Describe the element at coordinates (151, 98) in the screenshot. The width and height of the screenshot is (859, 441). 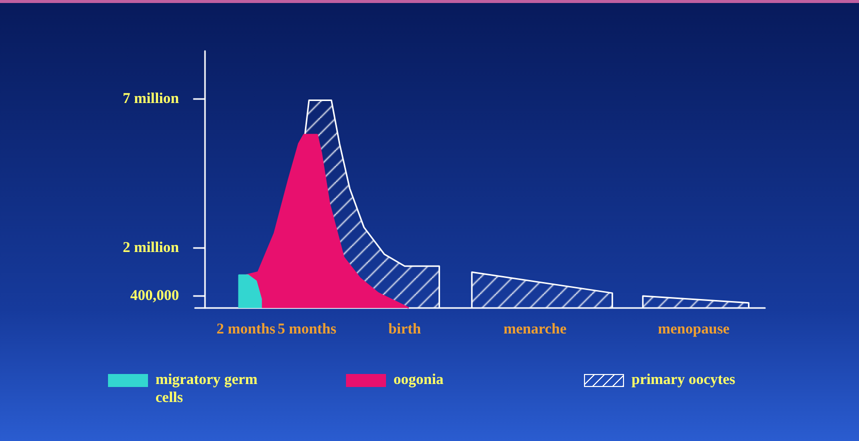
I see `y-tick-label: 7 million` at that location.